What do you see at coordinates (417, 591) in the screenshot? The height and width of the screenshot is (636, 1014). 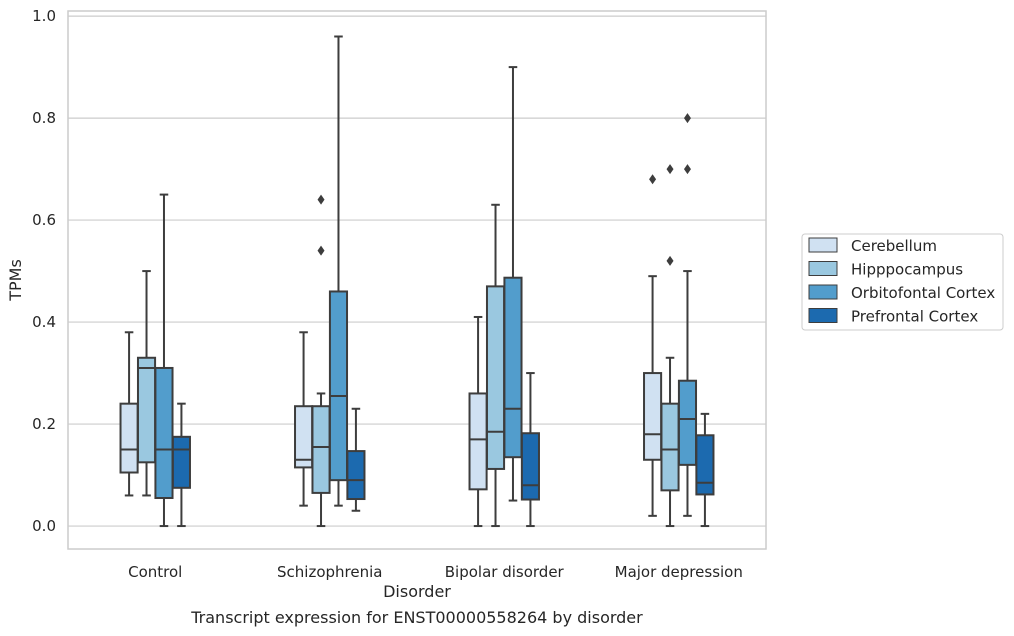 I see `x-axis-title: Disorder` at bounding box center [417, 591].